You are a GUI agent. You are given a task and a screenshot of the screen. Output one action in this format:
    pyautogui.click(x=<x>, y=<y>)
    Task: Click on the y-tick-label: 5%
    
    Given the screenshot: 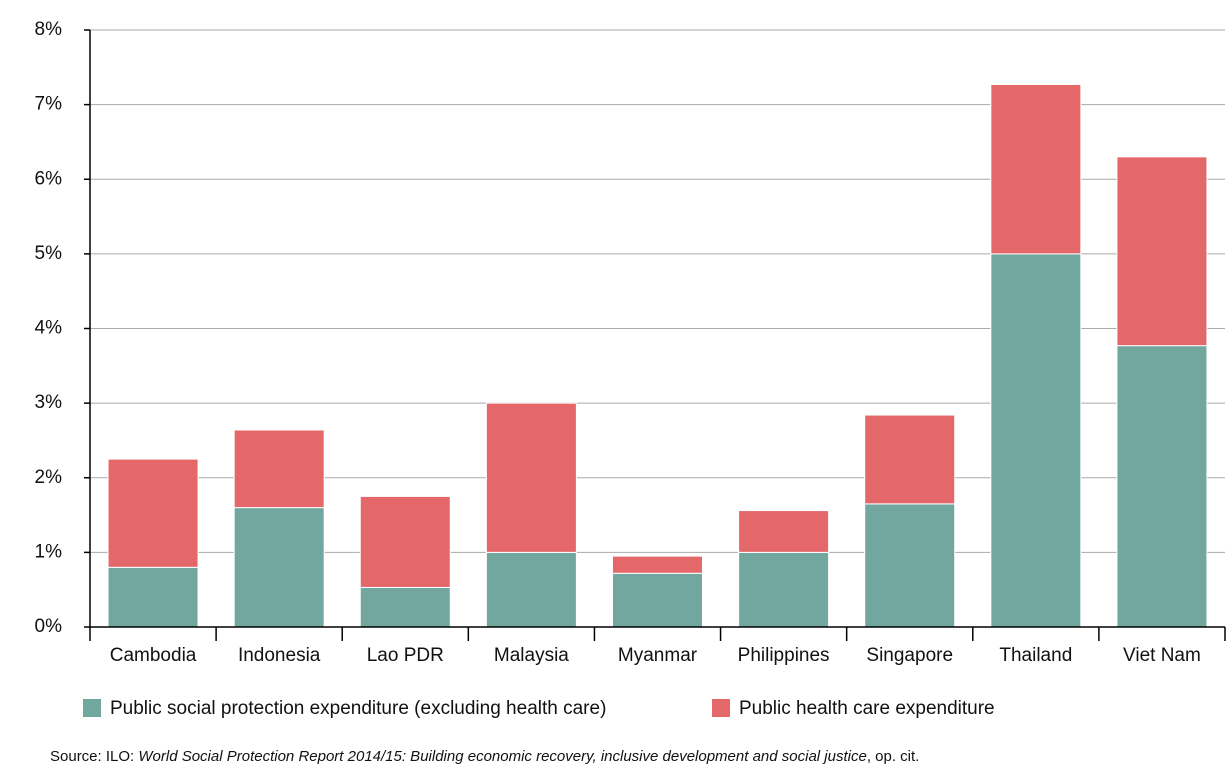 What is the action you would take?
    pyautogui.click(x=49, y=253)
    